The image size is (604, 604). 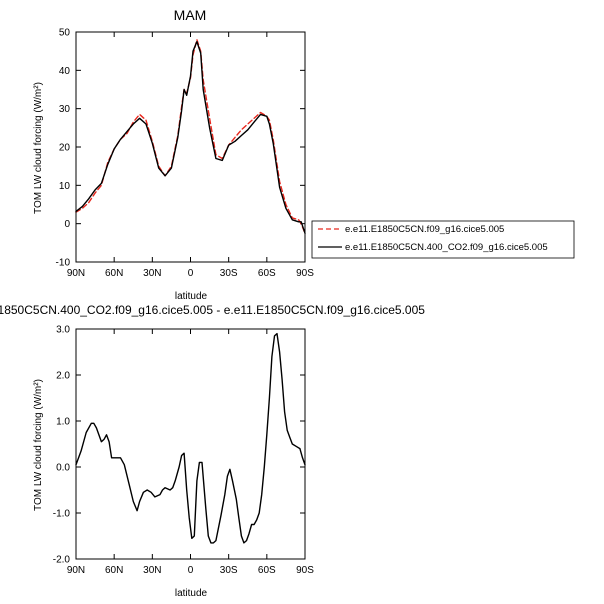 What do you see at coordinates (62, 560) in the screenshot?
I see `y-tick-label: -2.0` at bounding box center [62, 560].